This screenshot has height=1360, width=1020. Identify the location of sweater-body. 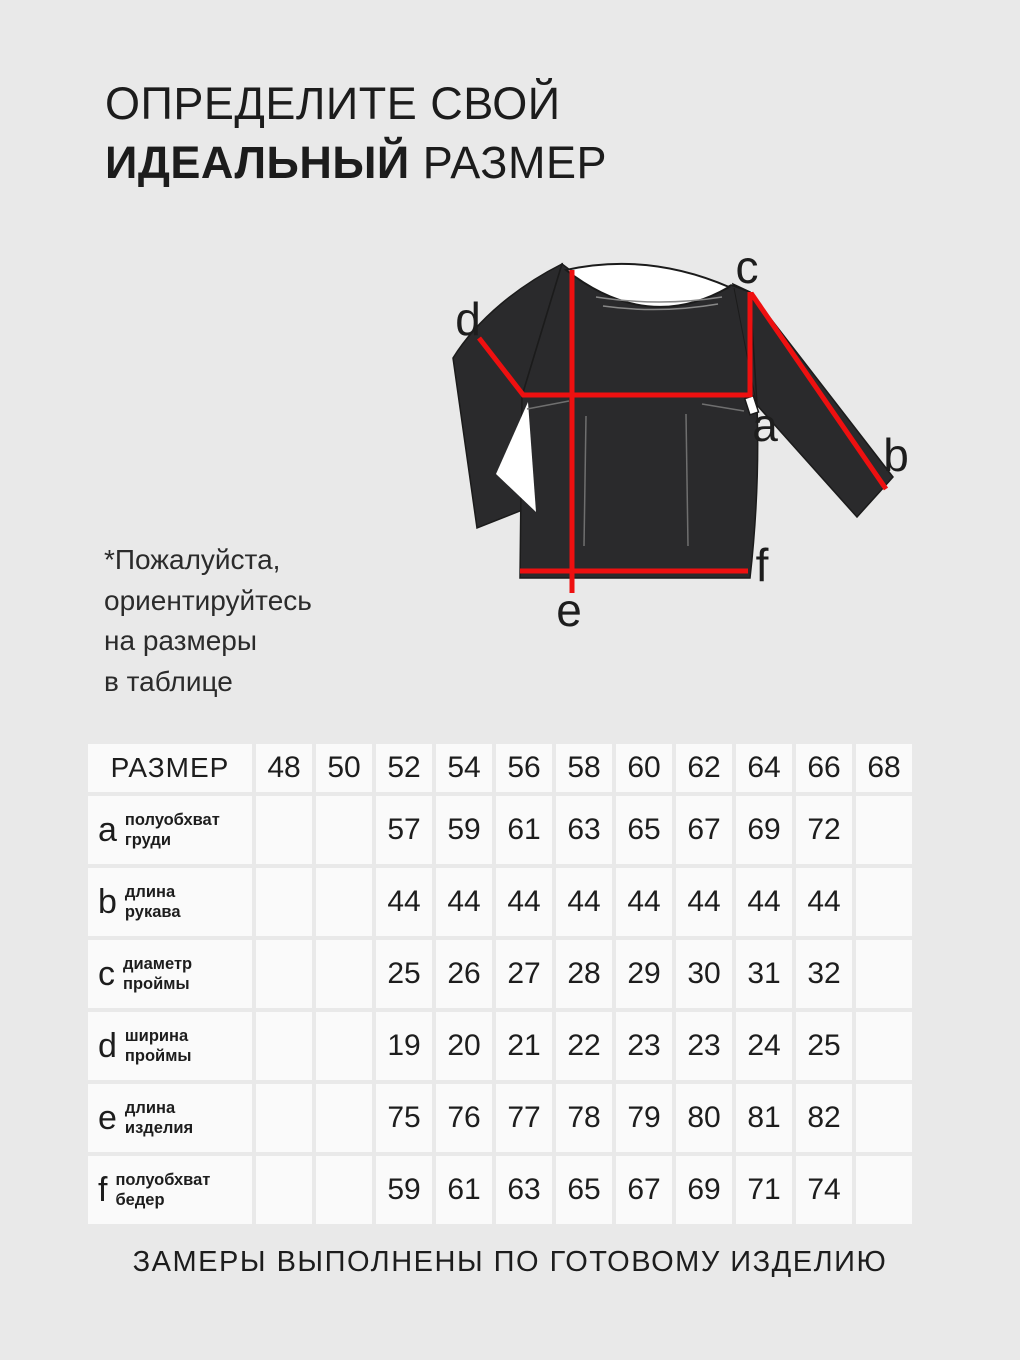
(639, 420).